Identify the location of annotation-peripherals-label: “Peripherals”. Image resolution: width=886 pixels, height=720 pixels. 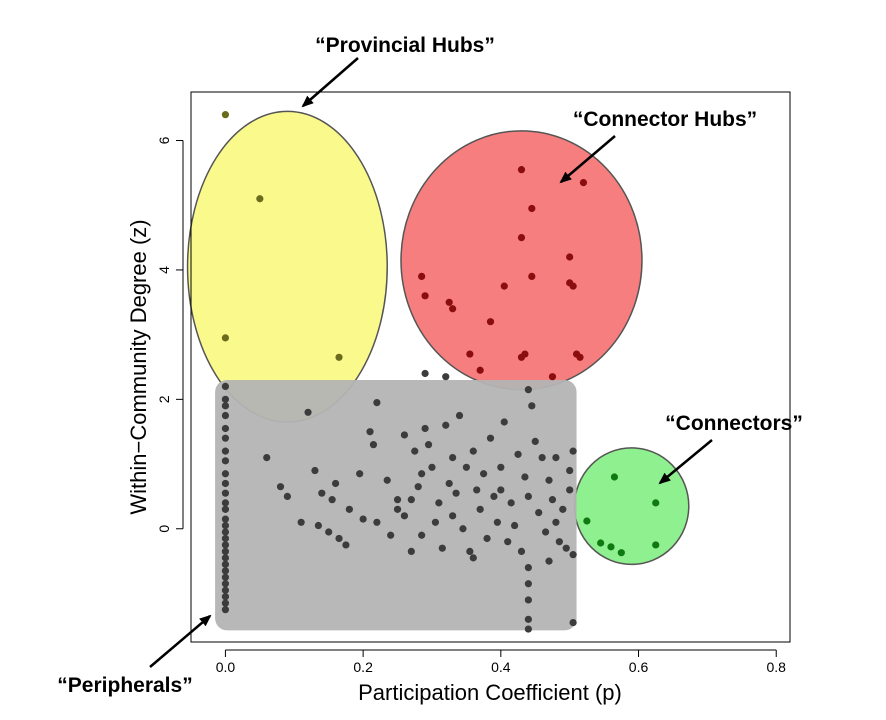
(124, 685).